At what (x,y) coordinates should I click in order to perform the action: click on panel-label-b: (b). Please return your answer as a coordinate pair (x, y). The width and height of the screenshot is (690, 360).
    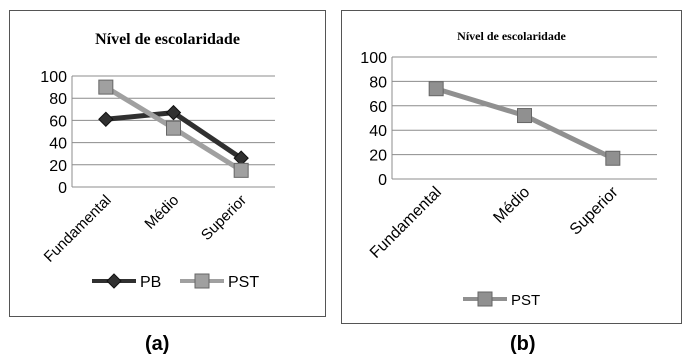
    Looking at the image, I should click on (523, 344).